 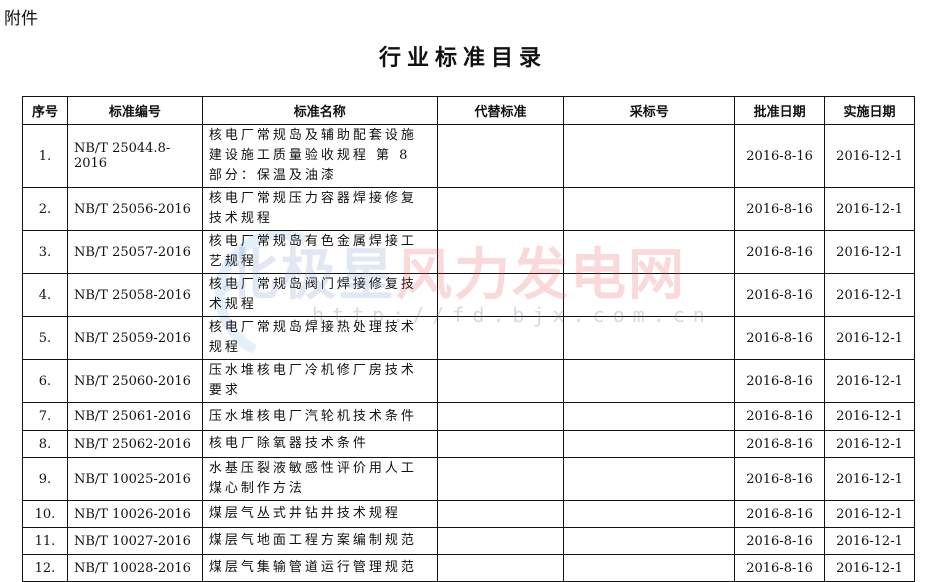 I want to click on cell-index: 12., so click(x=45, y=568).